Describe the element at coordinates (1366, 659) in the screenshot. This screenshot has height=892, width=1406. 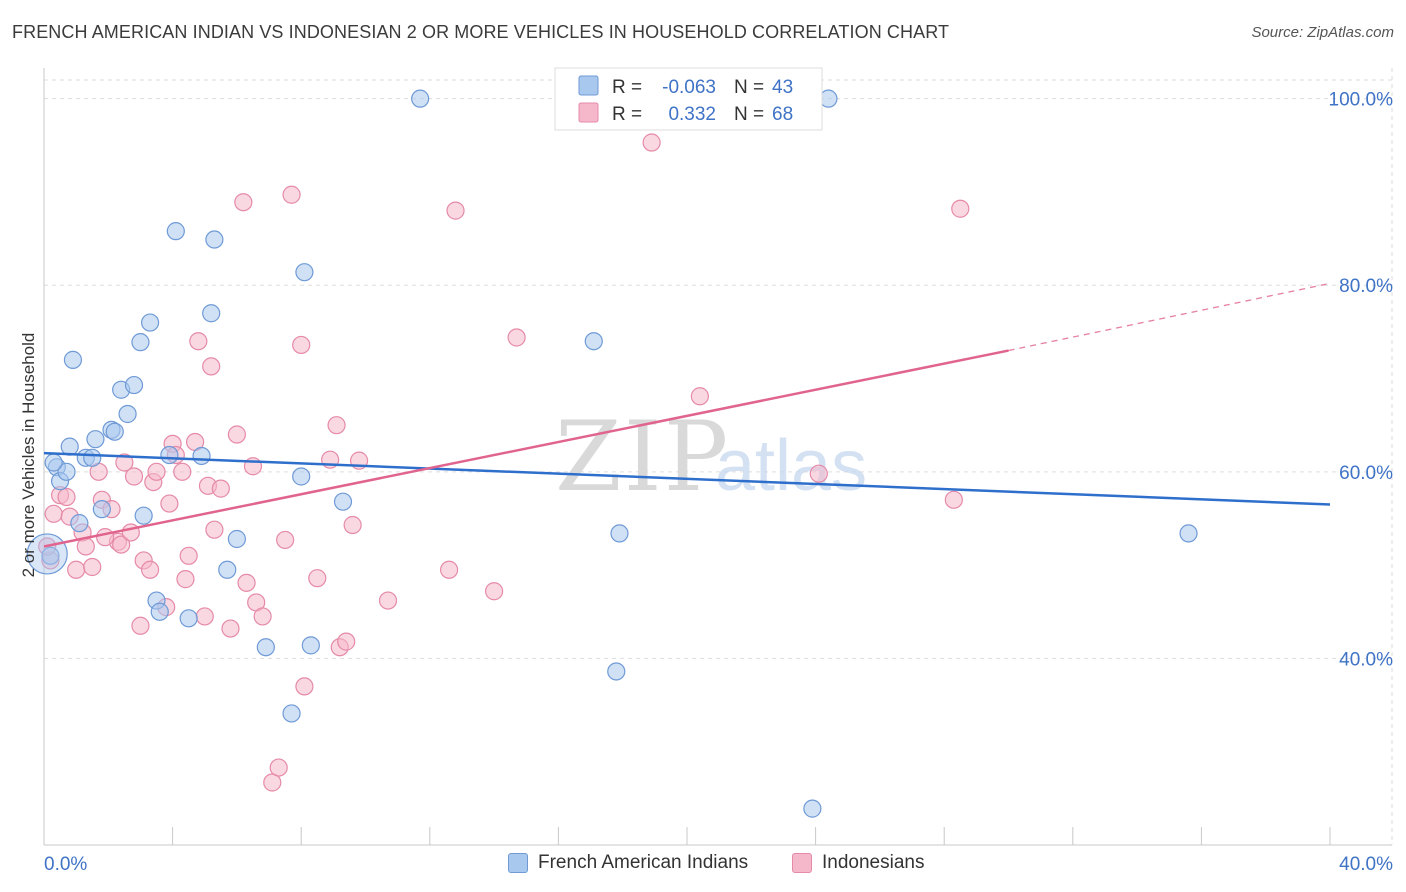
I see `y-tick-label-0: 40.0%` at that location.